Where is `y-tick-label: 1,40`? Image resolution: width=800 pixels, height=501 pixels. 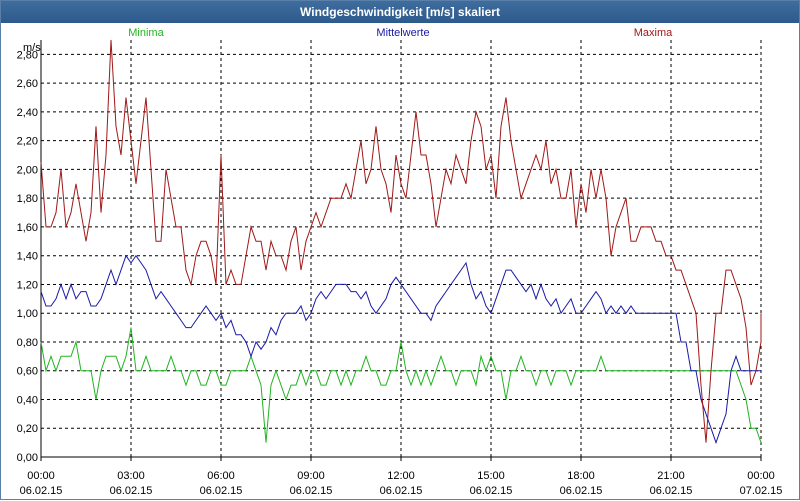 y-tick-label: 1,40 is located at coordinates (27, 257).